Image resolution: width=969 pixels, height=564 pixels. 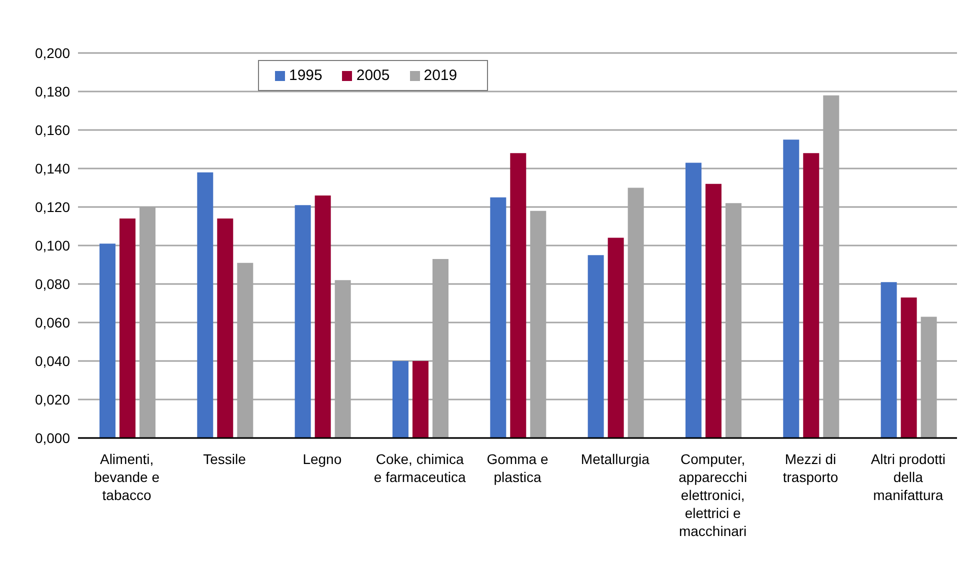 What do you see at coordinates (810, 468) in the screenshot?
I see `x-tick-label: Mezzi di trasporto` at bounding box center [810, 468].